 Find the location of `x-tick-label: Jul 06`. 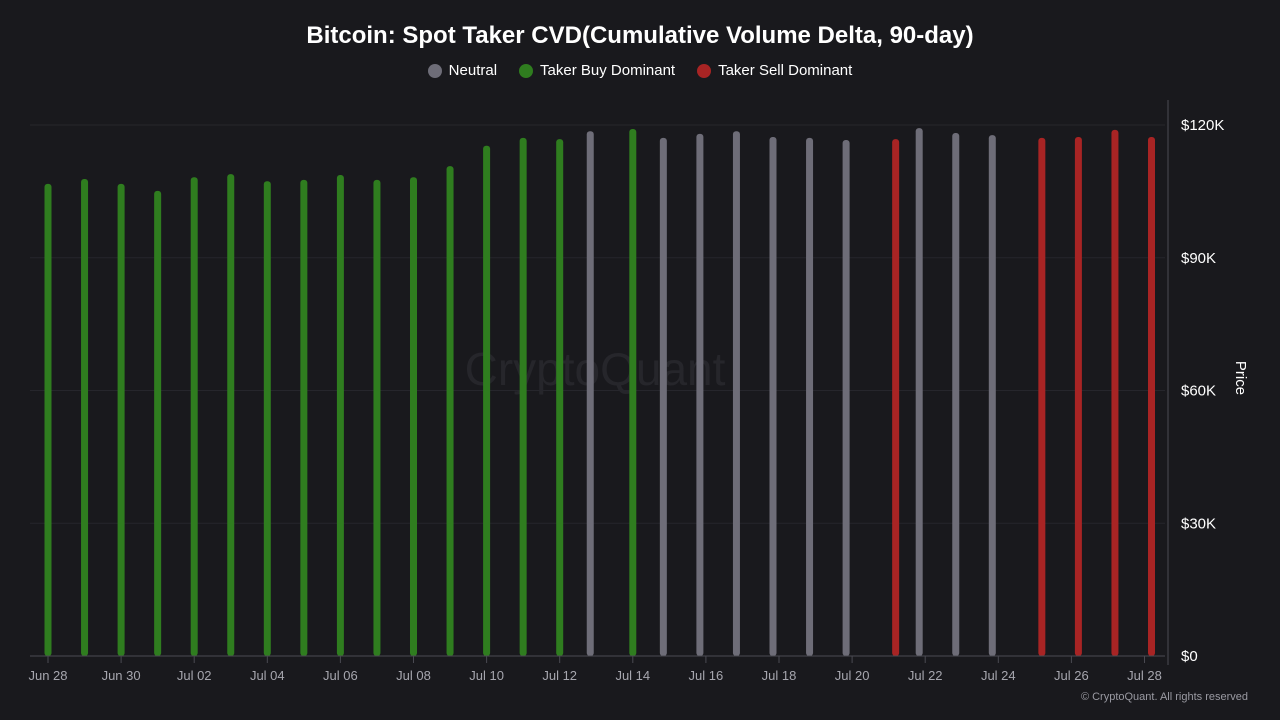

x-tick-label: Jul 06 is located at coordinates (340, 675).